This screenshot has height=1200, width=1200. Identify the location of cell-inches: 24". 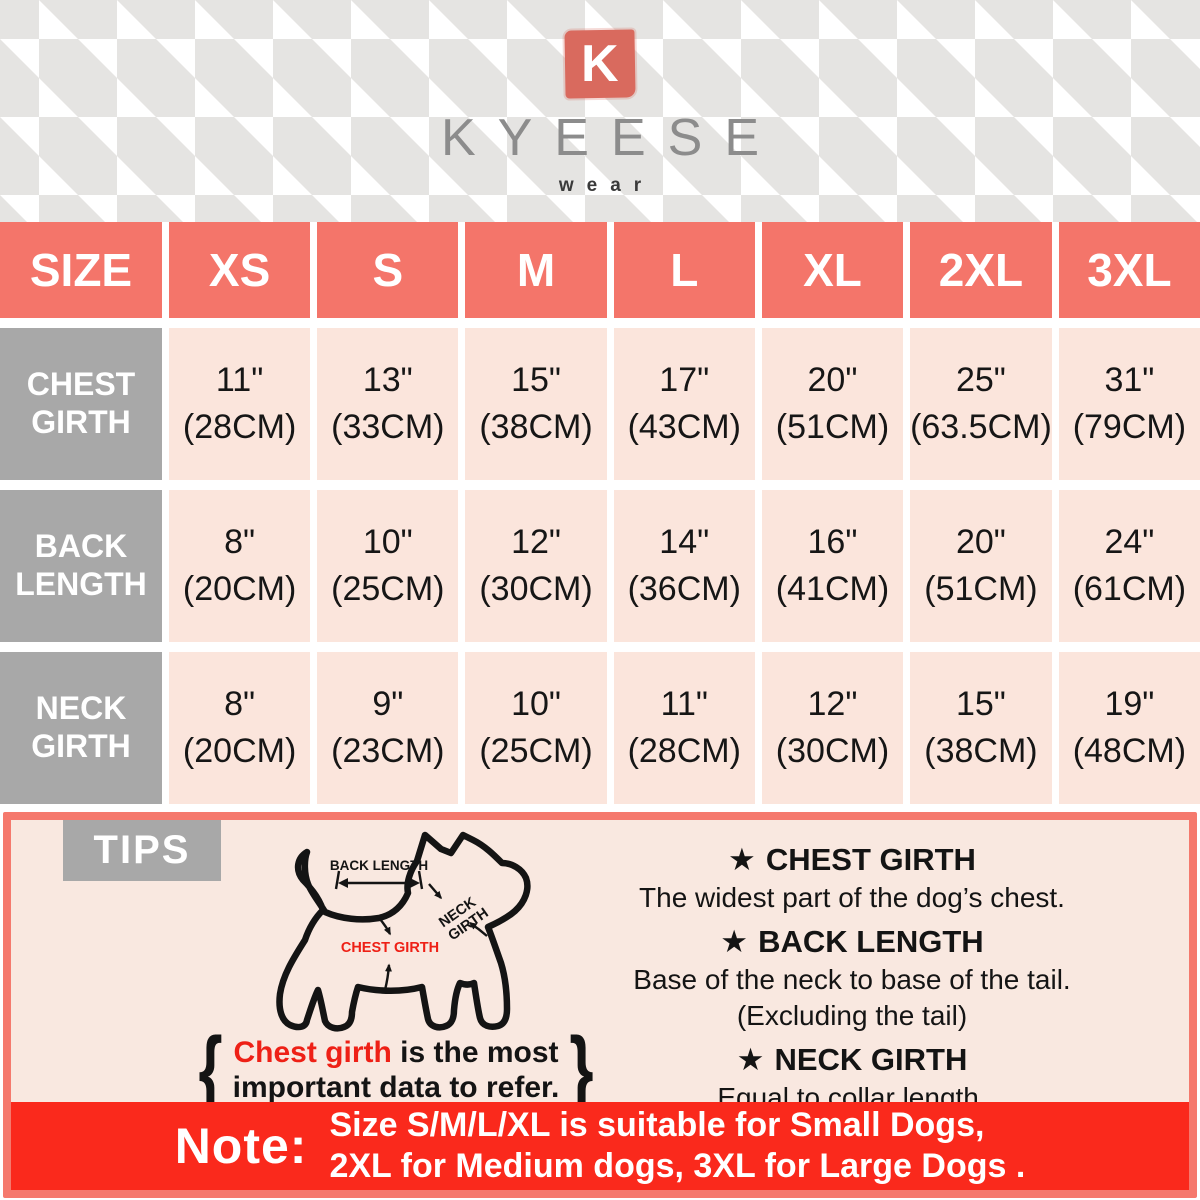
(1129, 542).